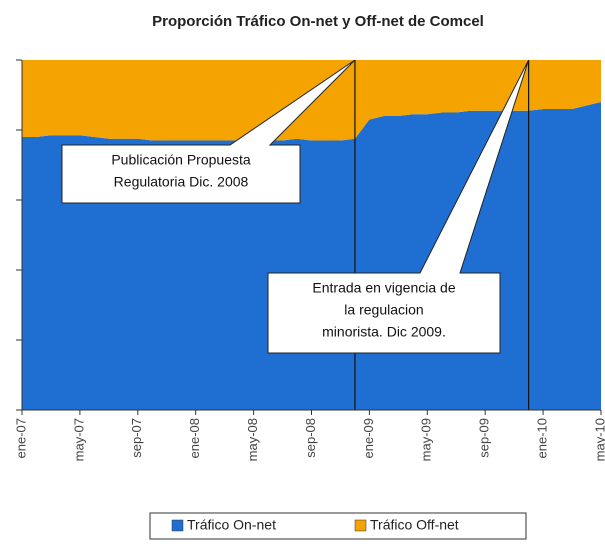 Image resolution: width=605 pixels, height=548 pixels. What do you see at coordinates (208, 131) in the screenshot?
I see `callout` at bounding box center [208, 131].